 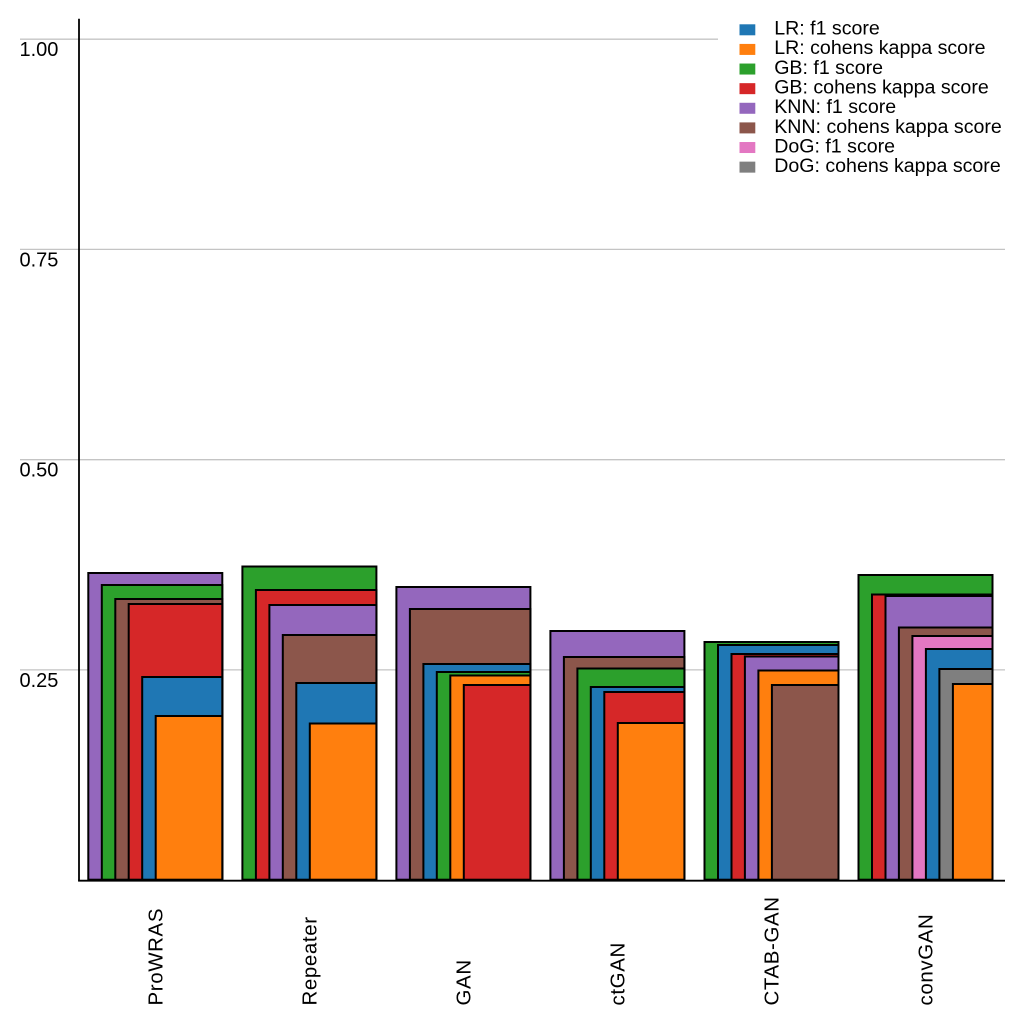 What do you see at coordinates (834, 146) in the screenshot?
I see `svg-text: DoG: f1 score` at bounding box center [834, 146].